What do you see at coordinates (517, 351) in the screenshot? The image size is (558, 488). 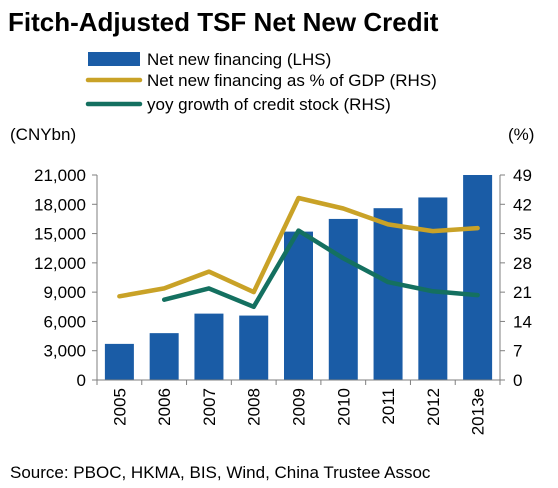 I see `right-tick-label: 7` at bounding box center [517, 351].